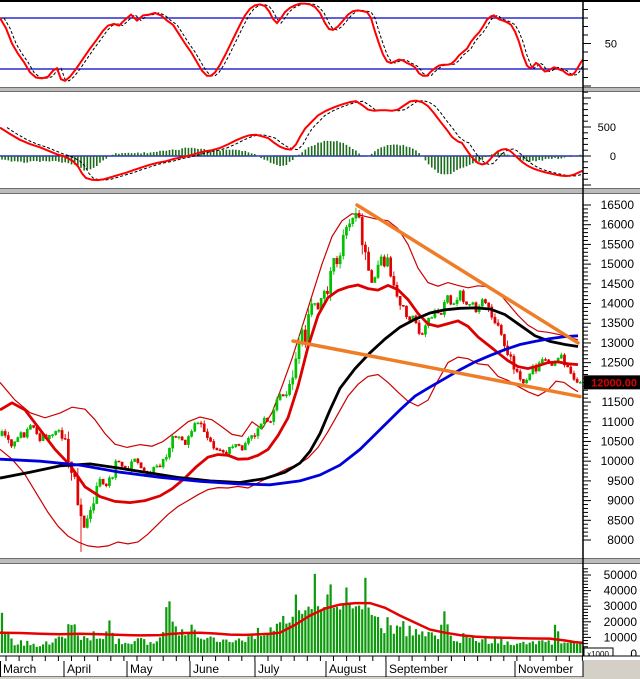 Image resolution: width=640 pixels, height=679 pixels. I want to click on macd-main-line, so click(291, 140).